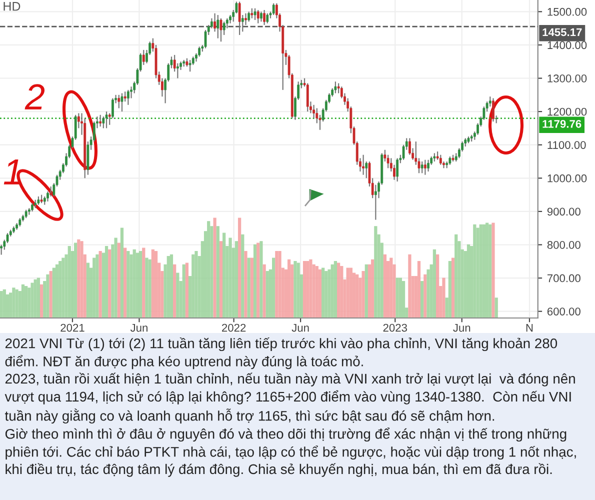 The width and height of the screenshot is (595, 500). What do you see at coordinates (563, 212) in the screenshot?
I see `y-tick-label: 900.00` at bounding box center [563, 212].